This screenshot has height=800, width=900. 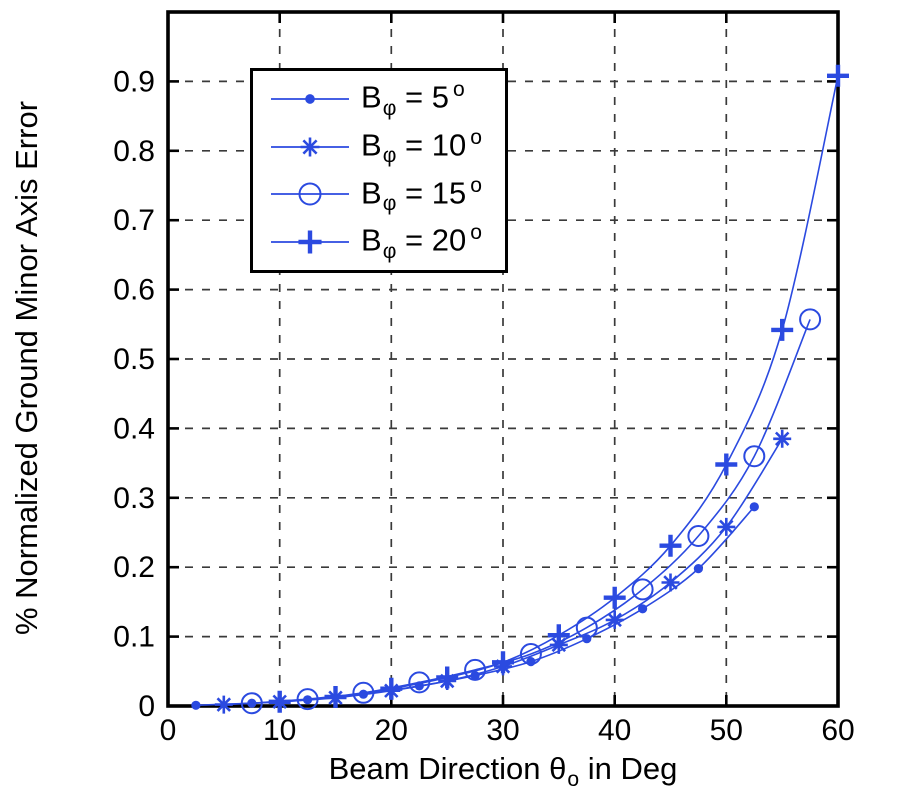 I want to click on legend-item-10deg: Bφ = 10 o, so click(x=384, y=147).